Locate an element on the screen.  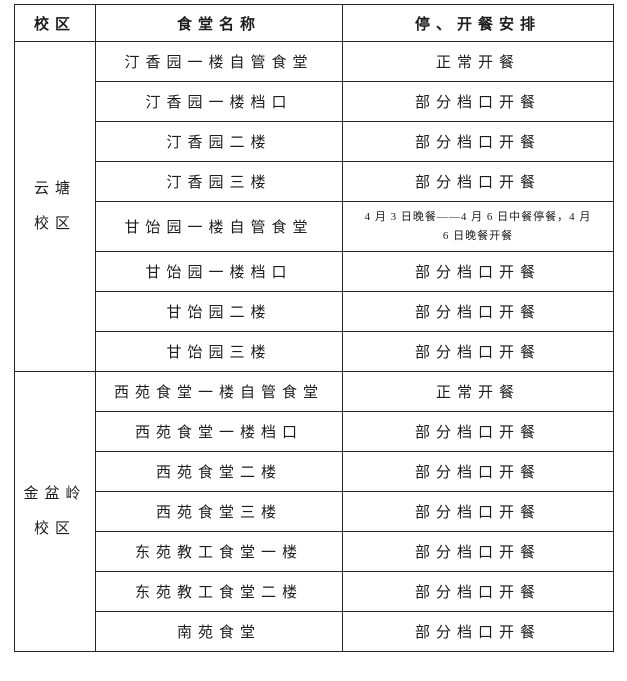
table-row: 西苑食堂二楼 部分档口开餐 is located at coordinates (314, 471).